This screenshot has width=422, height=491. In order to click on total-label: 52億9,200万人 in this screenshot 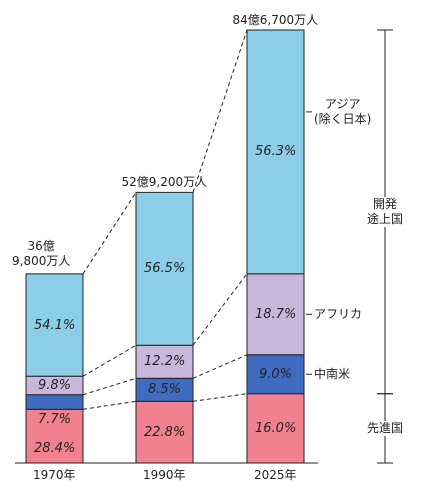, I will do `click(164, 181)`.